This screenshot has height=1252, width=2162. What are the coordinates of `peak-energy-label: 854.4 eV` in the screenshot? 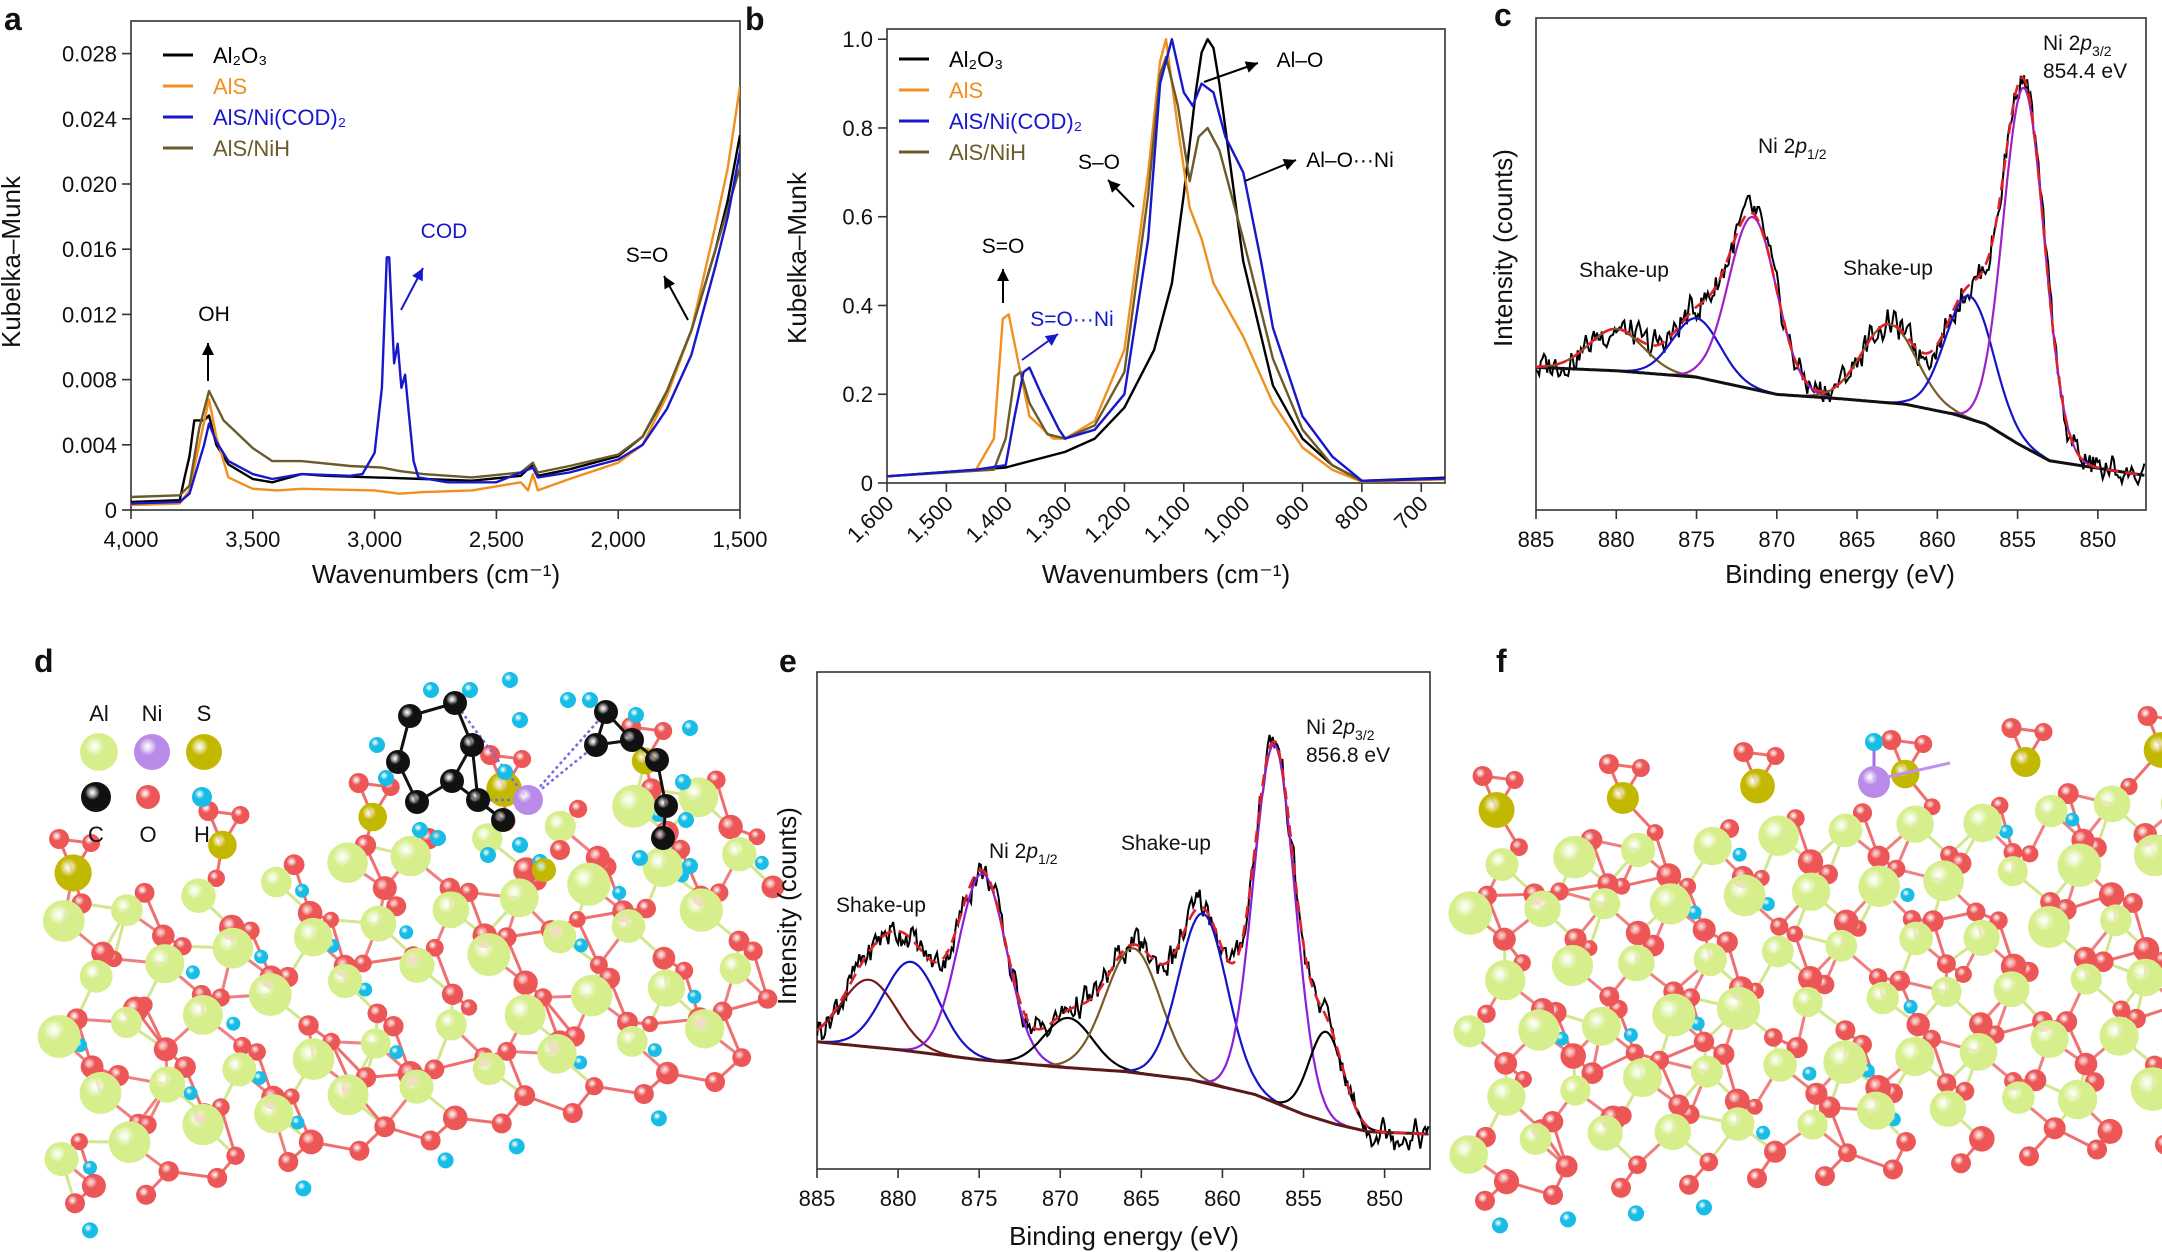 It's located at (2085, 71).